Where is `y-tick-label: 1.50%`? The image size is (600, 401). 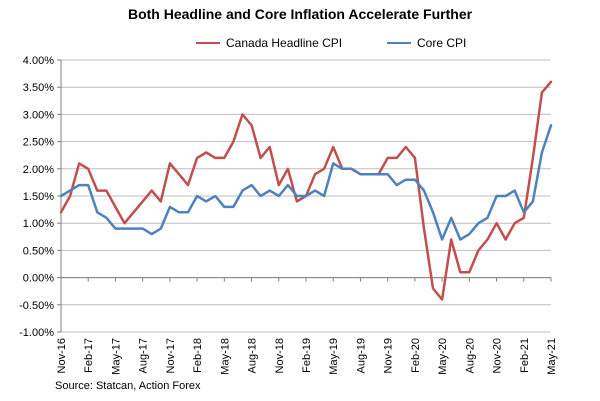 y-tick-label: 1.50% is located at coordinates (38, 197).